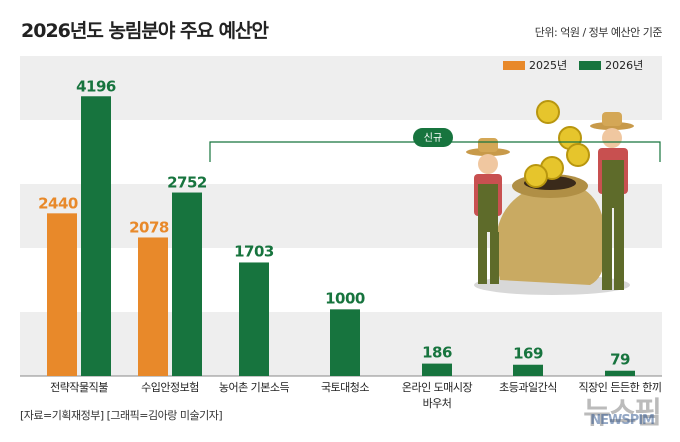 This screenshot has height=442, width=680. Describe the element at coordinates (590, 65) in the screenshot. I see `legend-swatch-2026` at that location.